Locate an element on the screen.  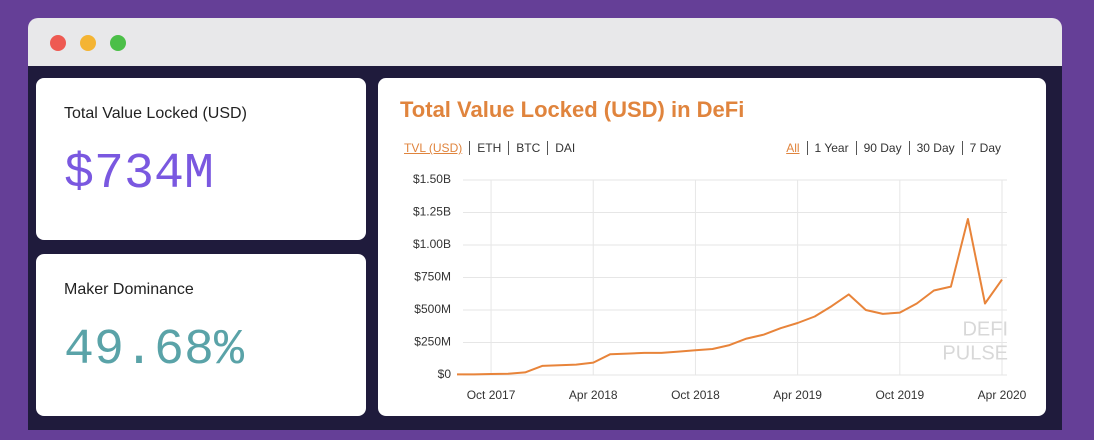
x-tick-label: Apr 2020 is located at coordinates (1002, 395).